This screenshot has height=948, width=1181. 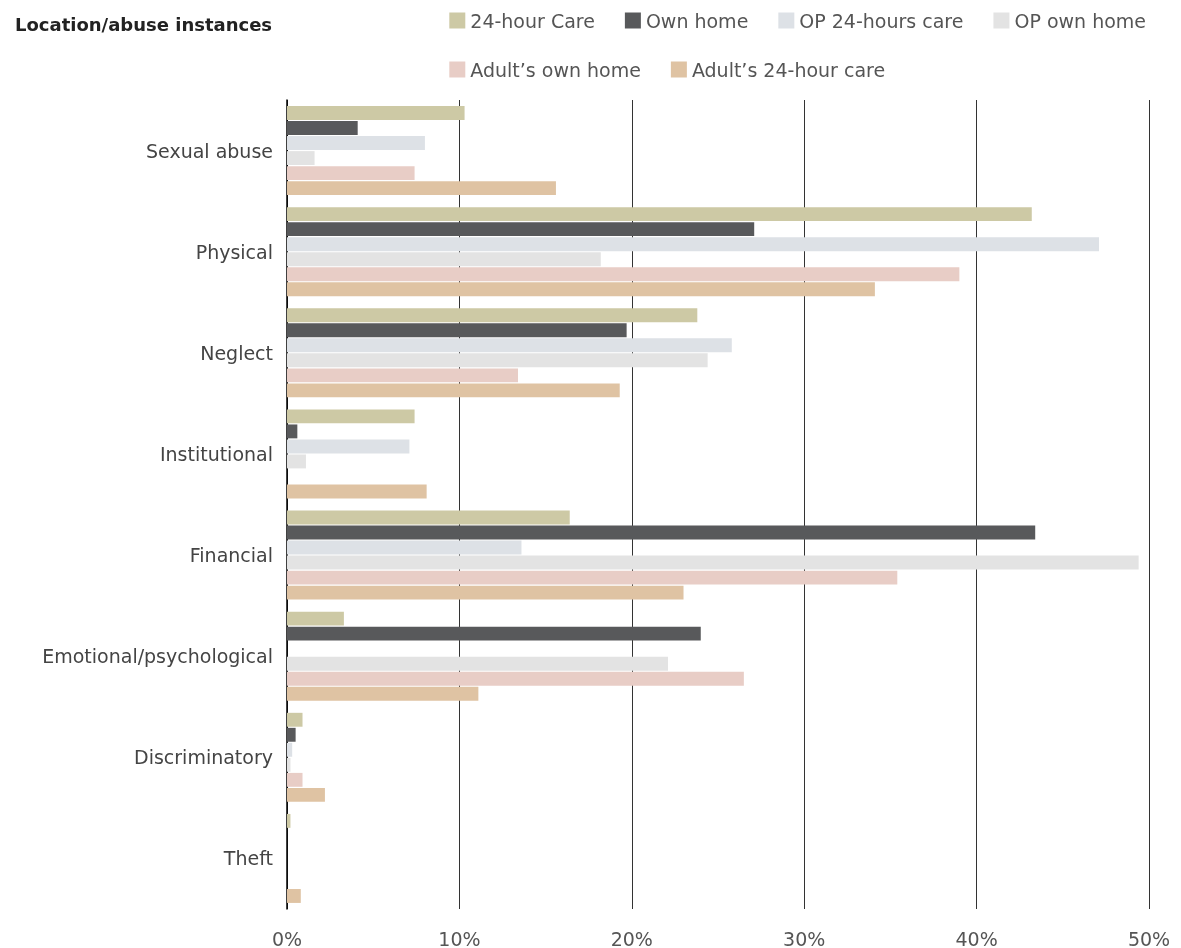 What do you see at coordinates (1080, 20) in the screenshot?
I see `legend-label: OP own home` at bounding box center [1080, 20].